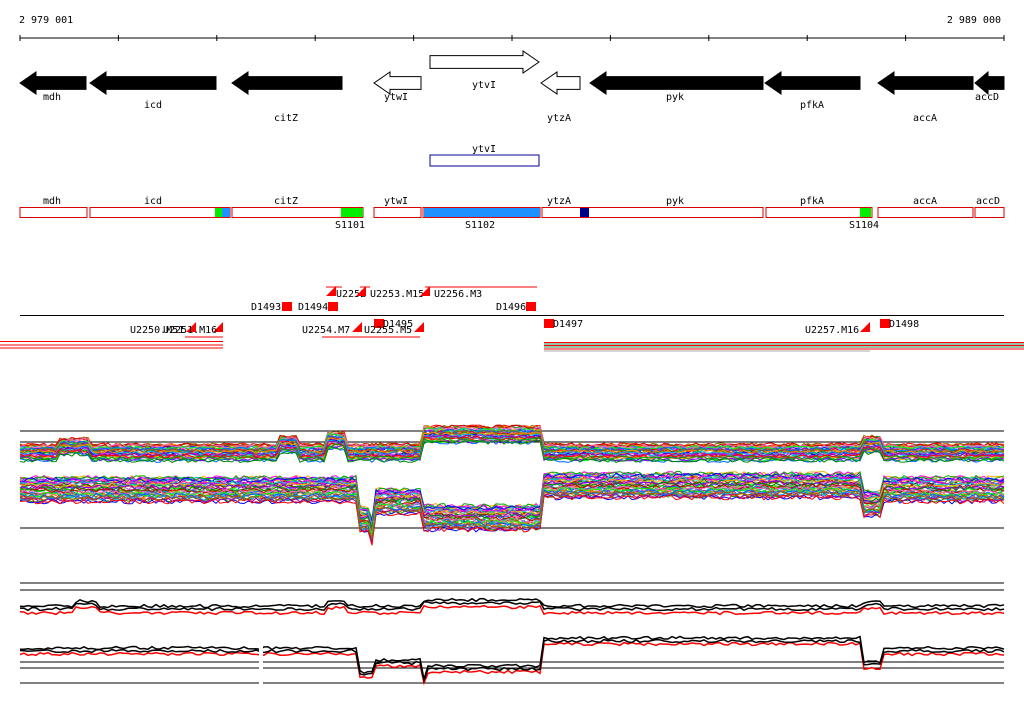 Image resolution: width=1024 pixels, height=714 pixels. Describe the element at coordinates (52, 97) in the screenshot. I see `gene-label-mdh: mdh` at that location.